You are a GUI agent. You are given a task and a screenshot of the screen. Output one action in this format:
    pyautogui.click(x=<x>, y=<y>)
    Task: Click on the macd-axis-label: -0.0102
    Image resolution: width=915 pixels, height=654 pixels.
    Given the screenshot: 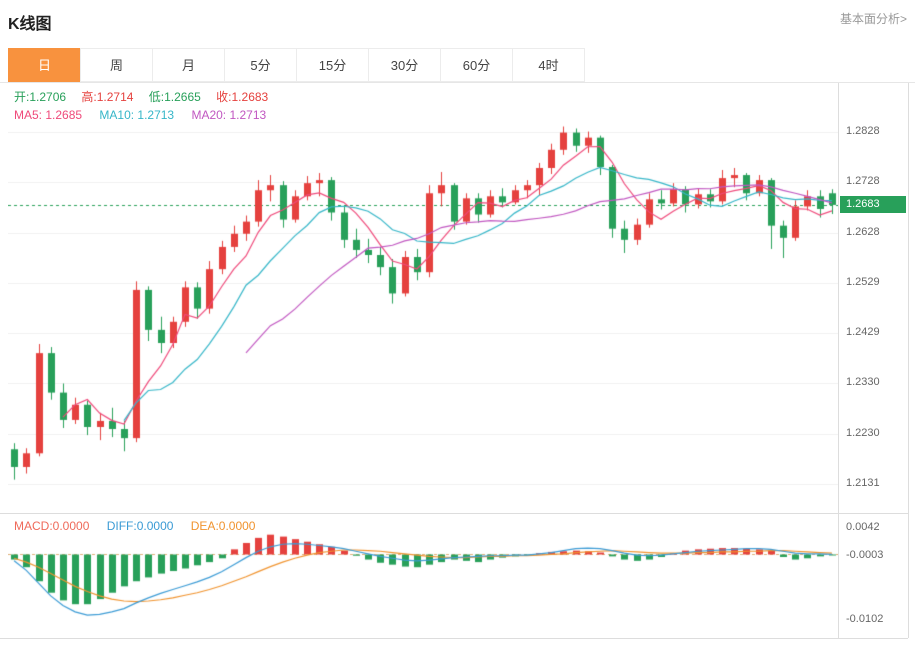 What is the action you would take?
    pyautogui.click(x=865, y=618)
    